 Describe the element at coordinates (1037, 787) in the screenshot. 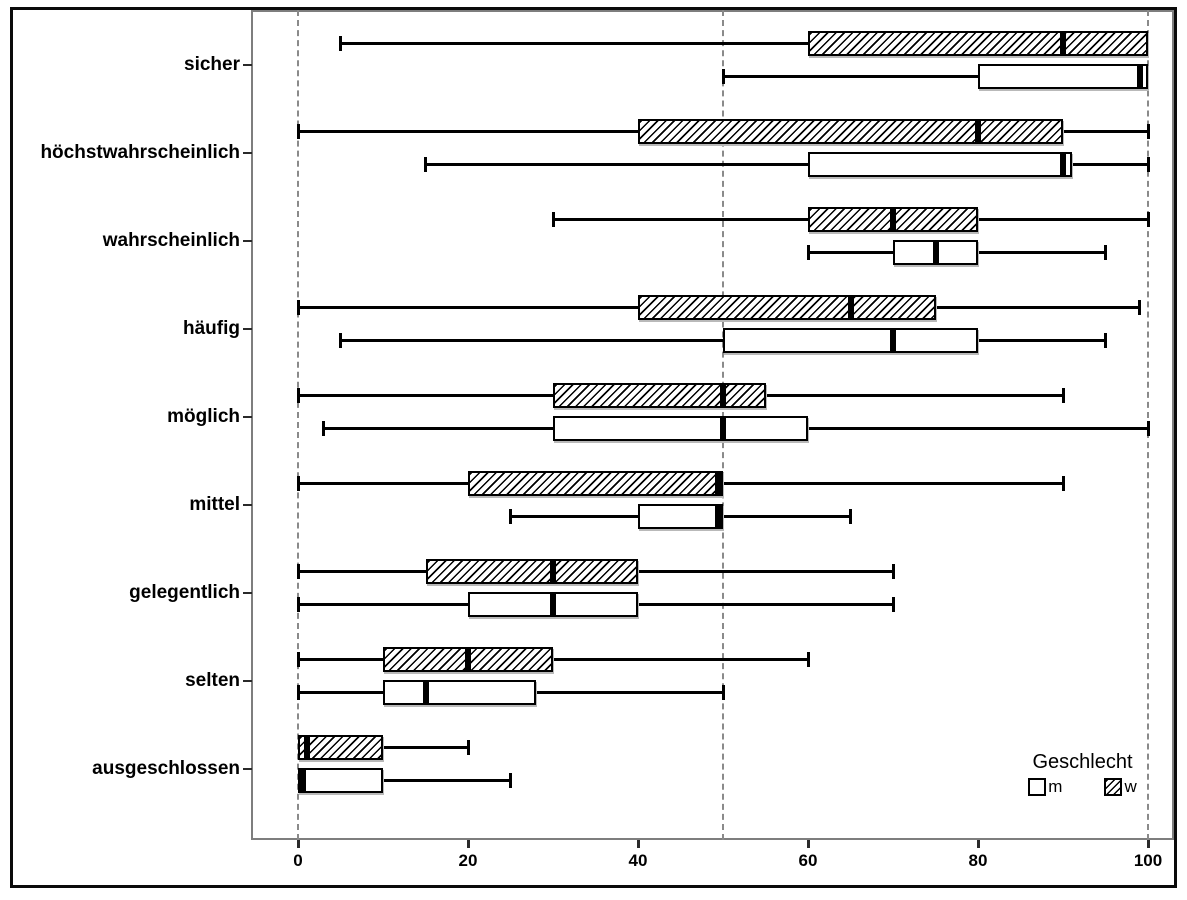

I see `white-box-swatch-icon` at that location.